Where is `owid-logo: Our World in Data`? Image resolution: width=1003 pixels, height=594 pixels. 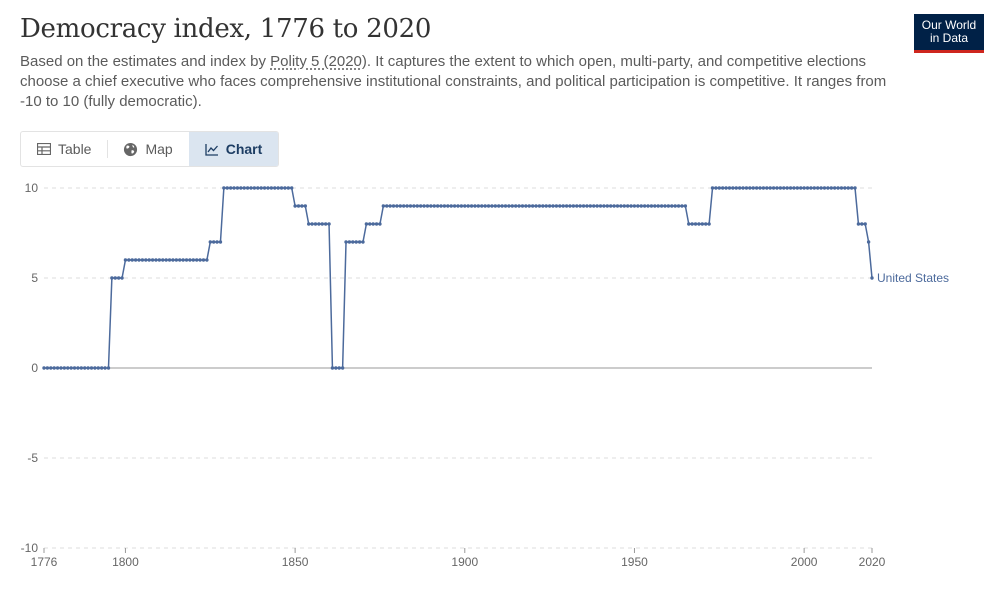
owid-logo: Our World in Data is located at coordinates (949, 33).